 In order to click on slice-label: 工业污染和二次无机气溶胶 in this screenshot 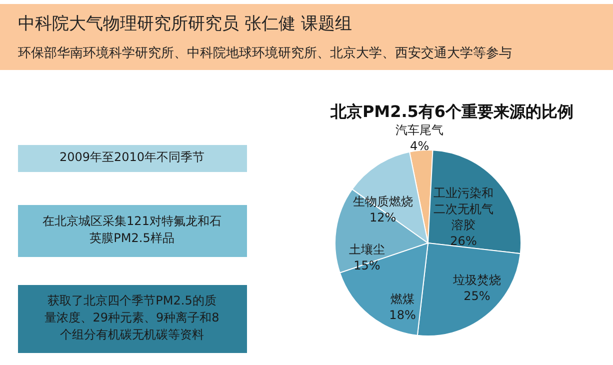, I will do `click(464, 209)`.